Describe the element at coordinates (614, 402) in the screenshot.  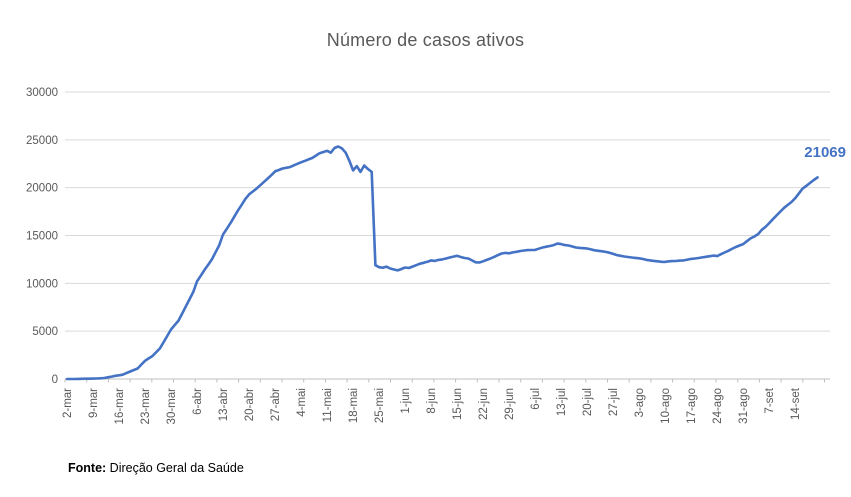
I see `x-axis-tick-label: 27-jul` at that location.